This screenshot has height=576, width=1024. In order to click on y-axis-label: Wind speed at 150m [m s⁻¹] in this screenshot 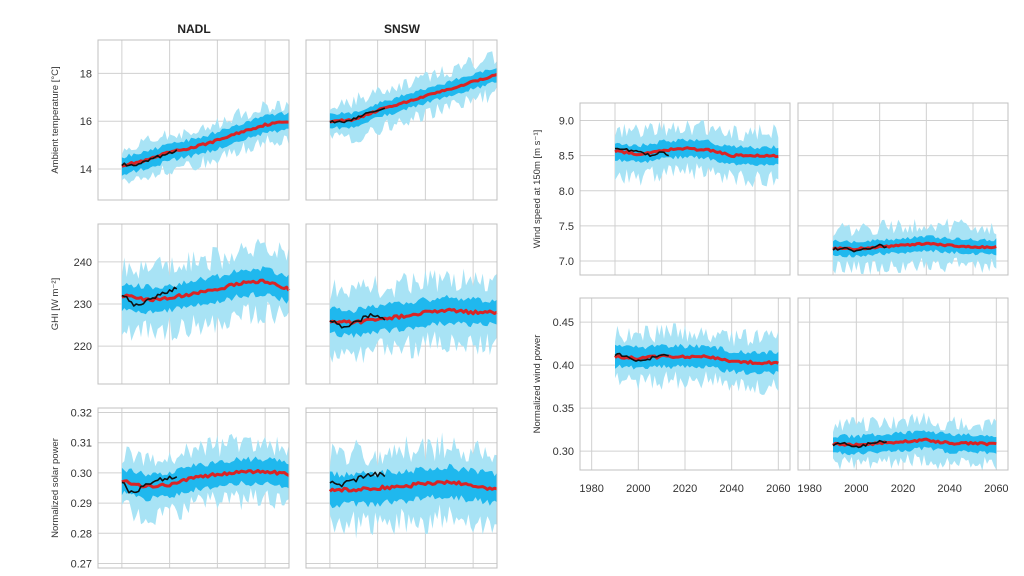, I will do `click(537, 189)`.